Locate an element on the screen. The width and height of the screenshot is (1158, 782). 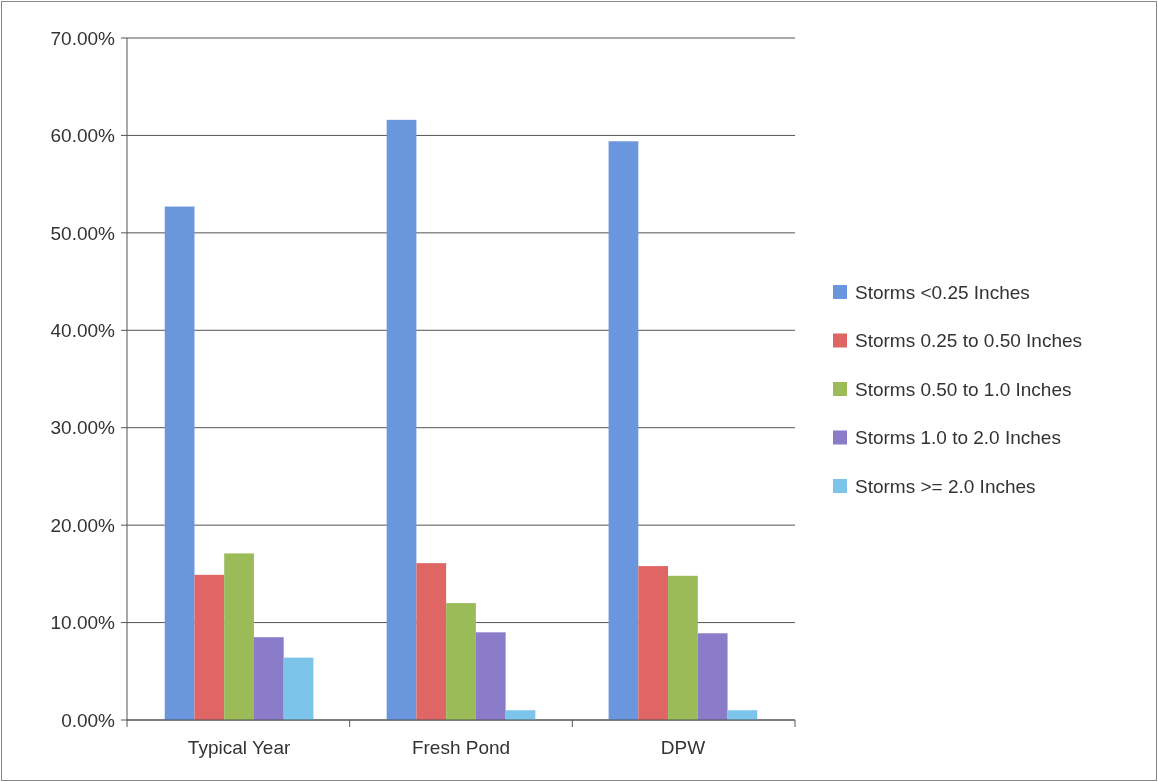
y-tick-label: 50.00% is located at coordinates (83, 233).